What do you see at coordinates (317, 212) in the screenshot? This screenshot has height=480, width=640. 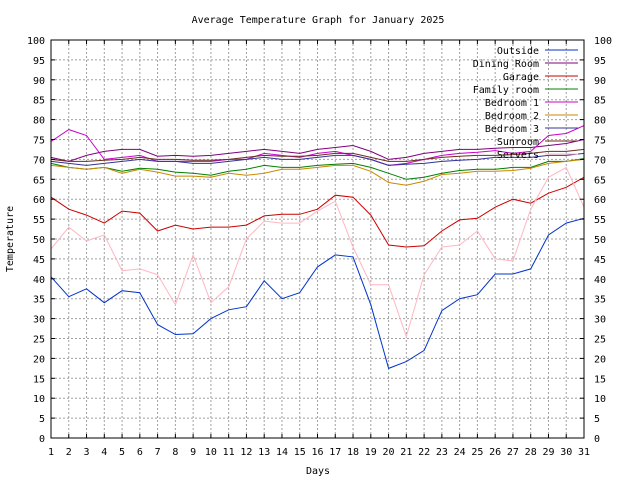 I see `series-line-garage` at bounding box center [317, 212].